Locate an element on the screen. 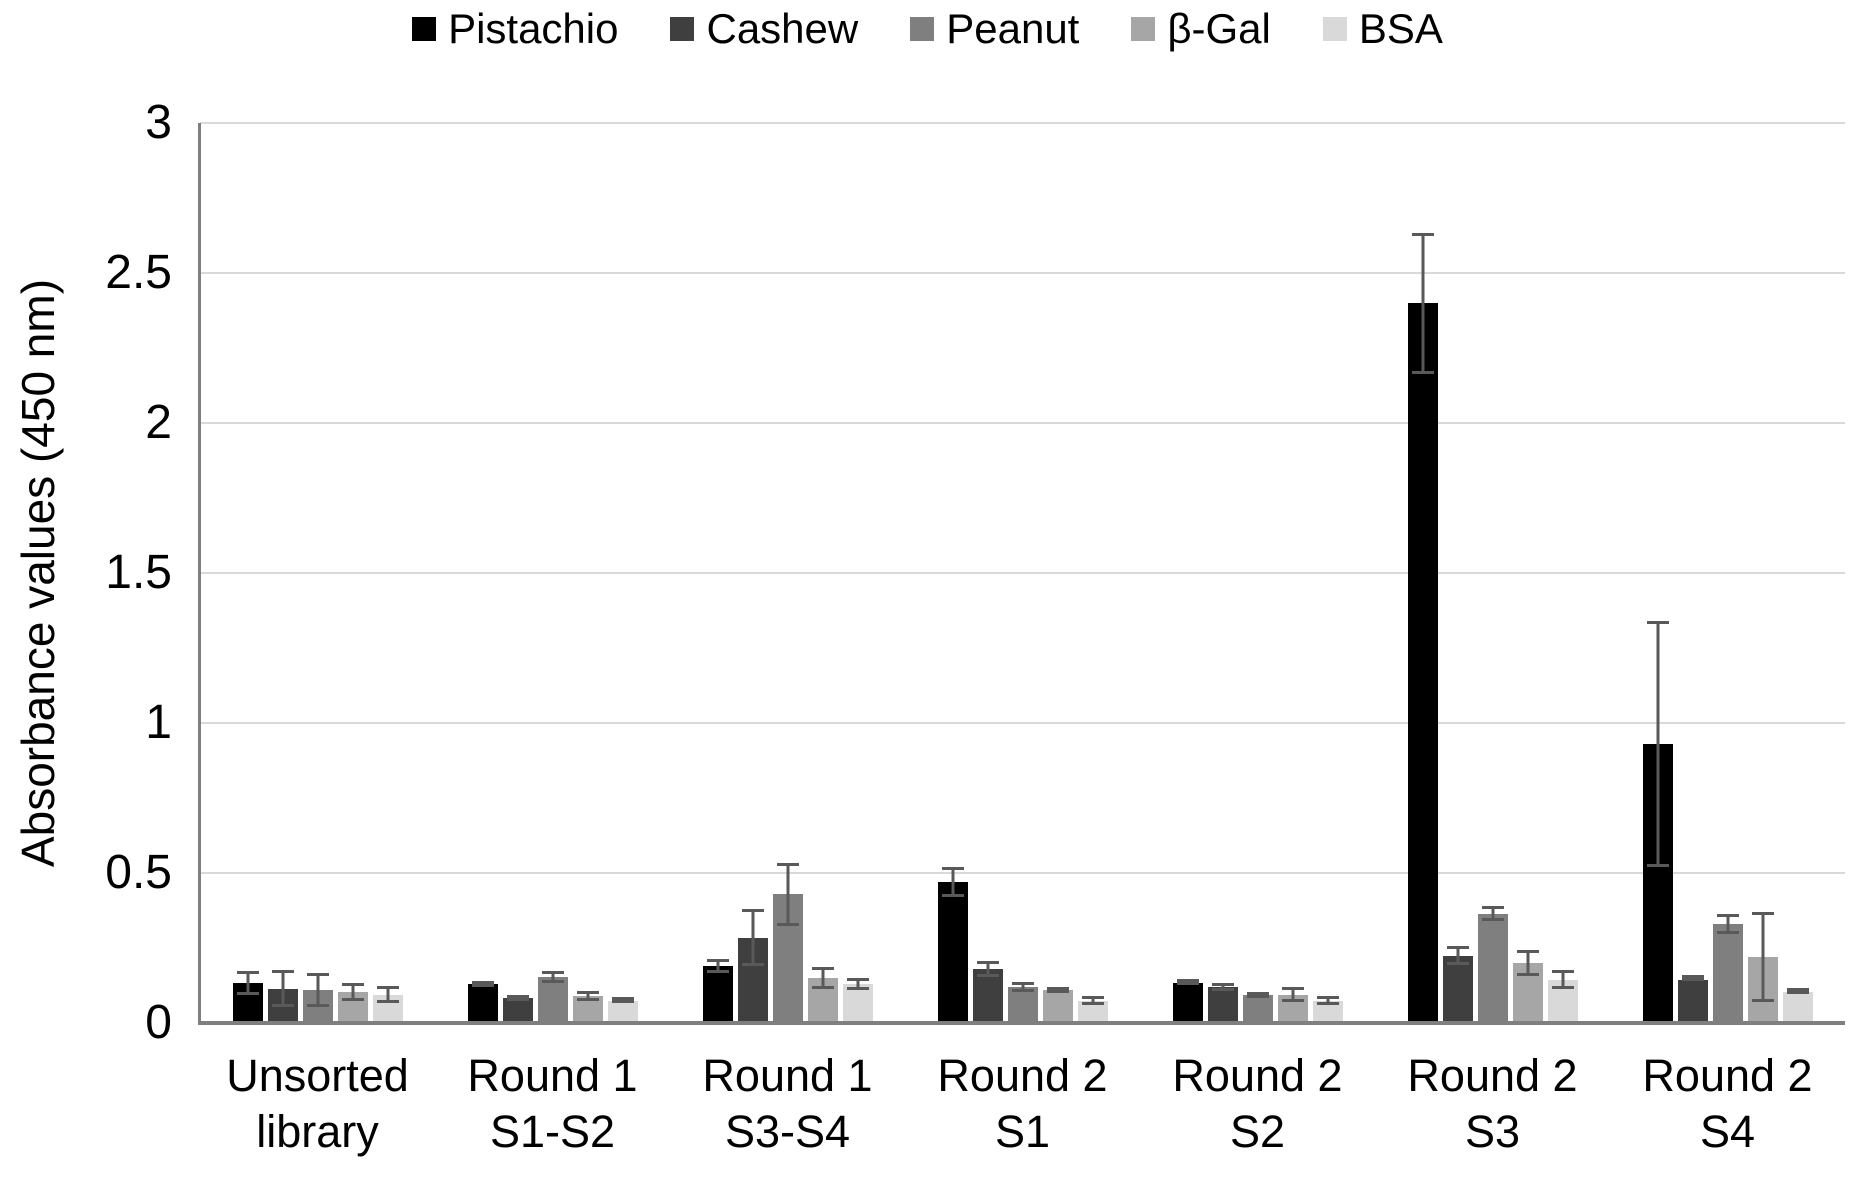 The height and width of the screenshot is (1182, 1855). legend-swatch-pistachio is located at coordinates (424, 29).